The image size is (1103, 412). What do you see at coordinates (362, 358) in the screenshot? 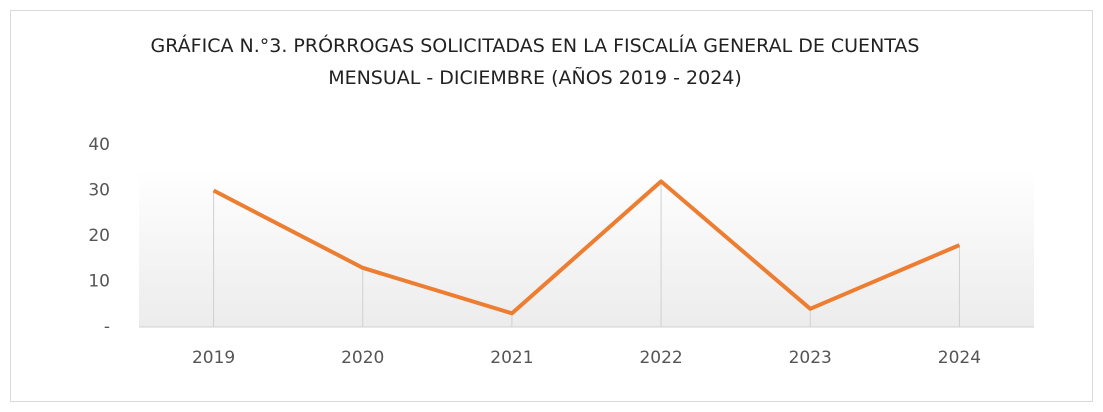
I see `x-tick-label: 2020` at bounding box center [362, 358].